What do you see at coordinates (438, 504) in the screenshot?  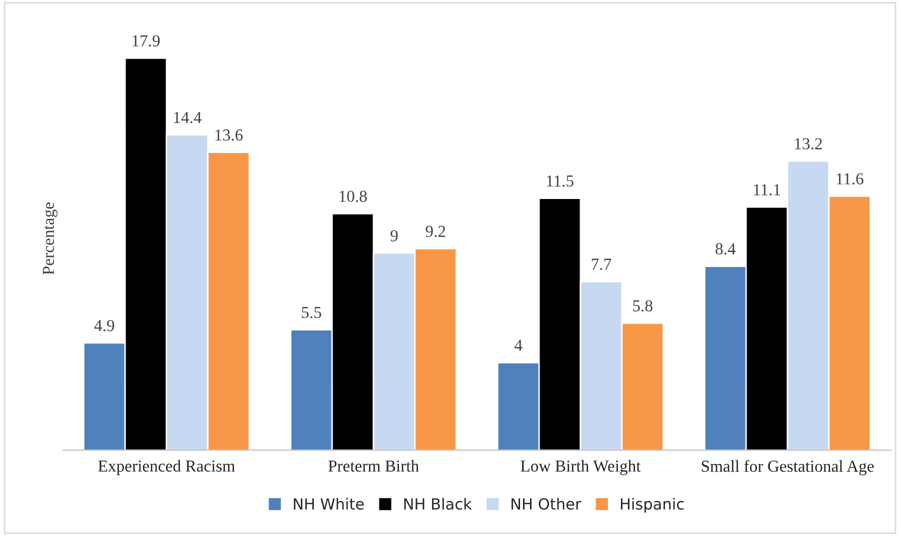 I see `legend-label: NH Black` at bounding box center [438, 504].